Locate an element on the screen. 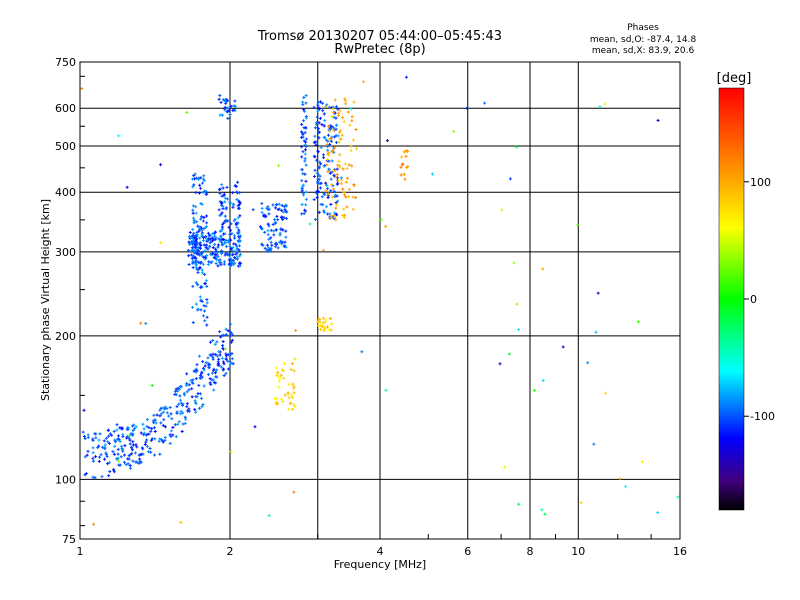 The image size is (800, 600). colorbar-tick-label: -100 is located at coordinates (762, 416).